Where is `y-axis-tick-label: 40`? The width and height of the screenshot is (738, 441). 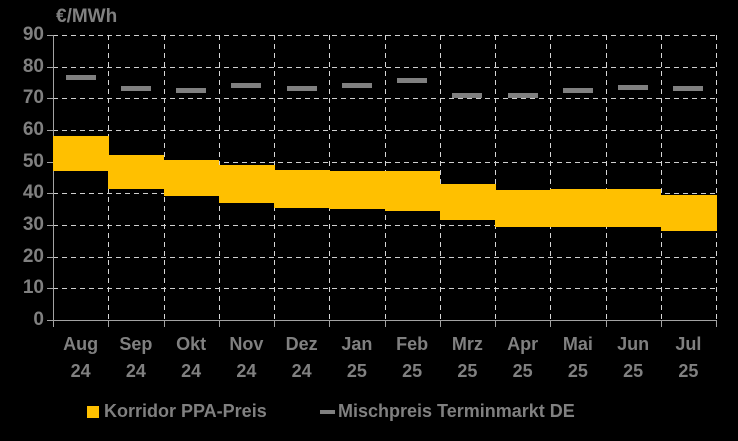
y-axis-tick-label: 40 is located at coordinates (33, 193).